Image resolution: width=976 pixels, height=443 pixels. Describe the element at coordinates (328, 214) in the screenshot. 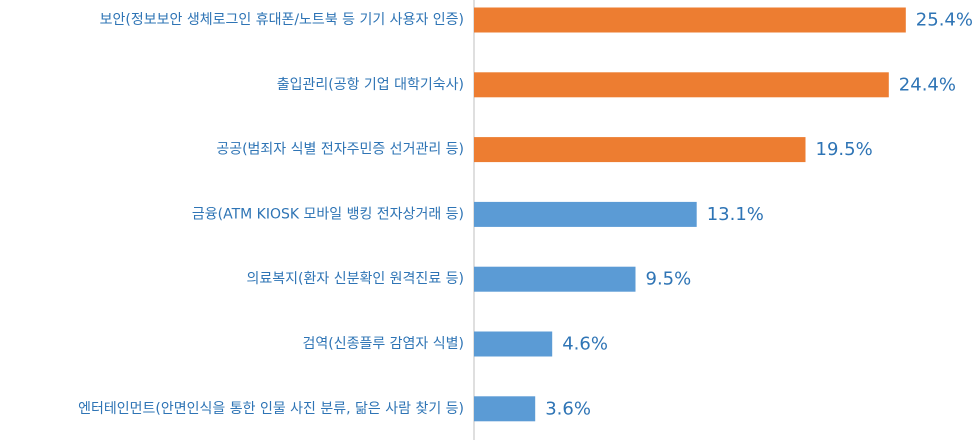

I see `category-label-4: 금융(ATM KIOSK 모바일 뱅킹 전자상거래 등)` at that location.